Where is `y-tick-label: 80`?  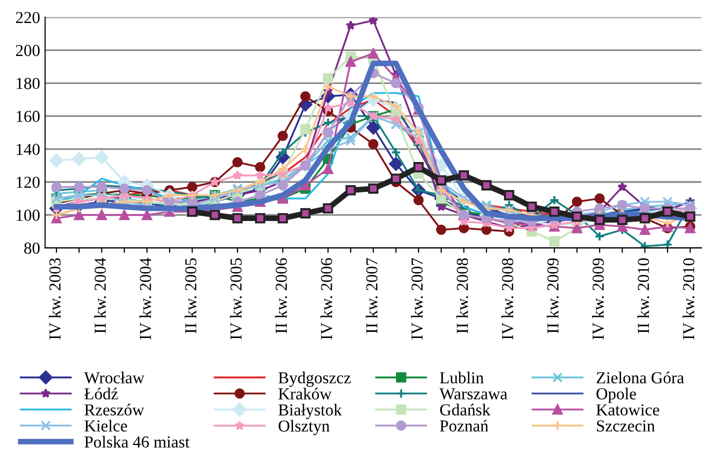 y-tick-label: 80 is located at coordinates (32, 248).